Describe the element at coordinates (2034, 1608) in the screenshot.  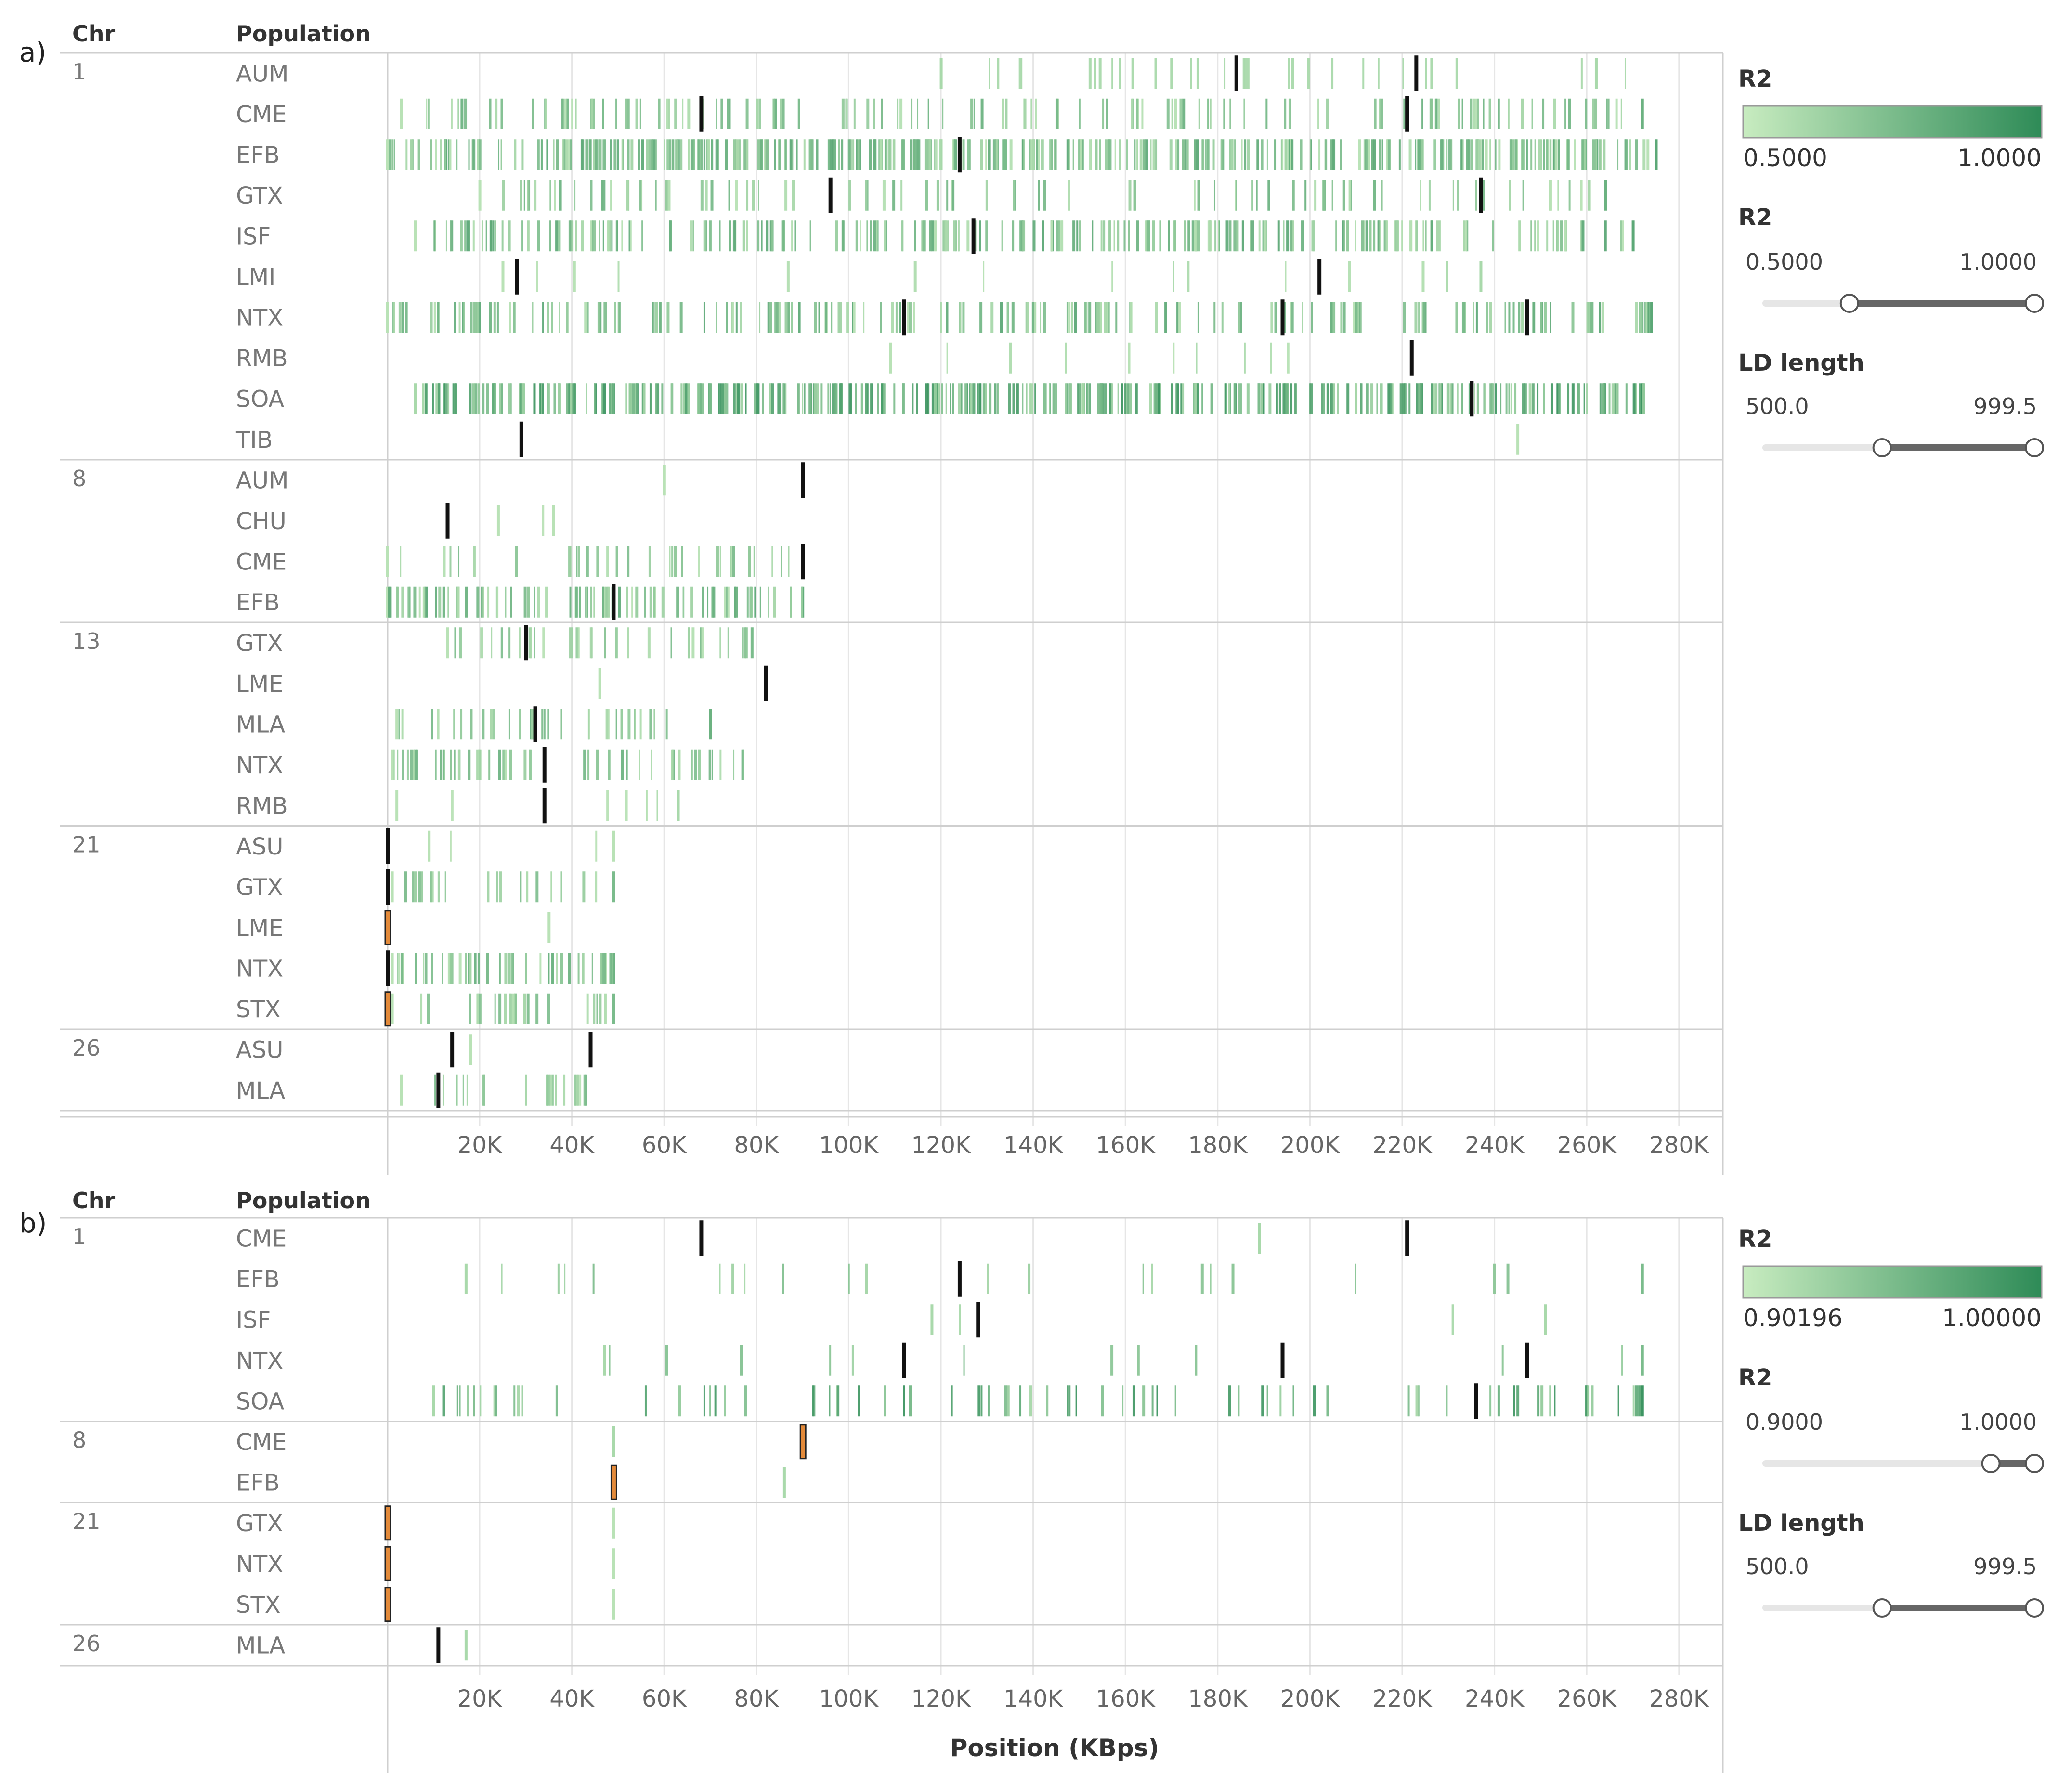
I see `ld-slider-max-handle` at that location.